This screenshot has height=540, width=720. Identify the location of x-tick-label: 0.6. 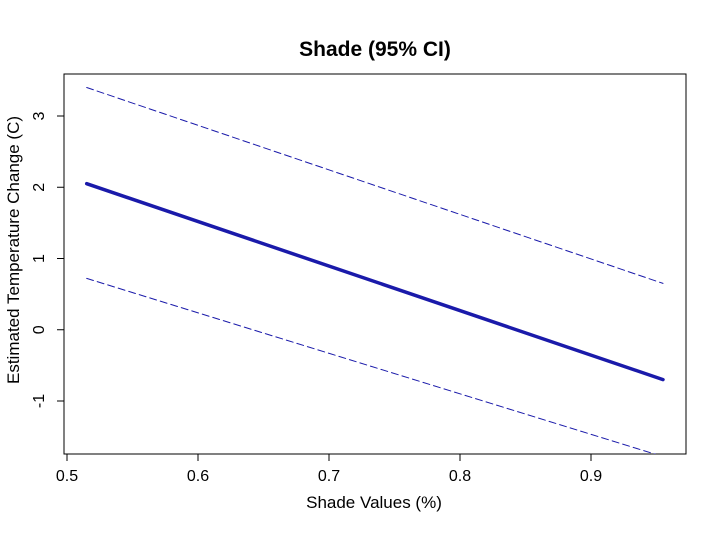
(198, 476).